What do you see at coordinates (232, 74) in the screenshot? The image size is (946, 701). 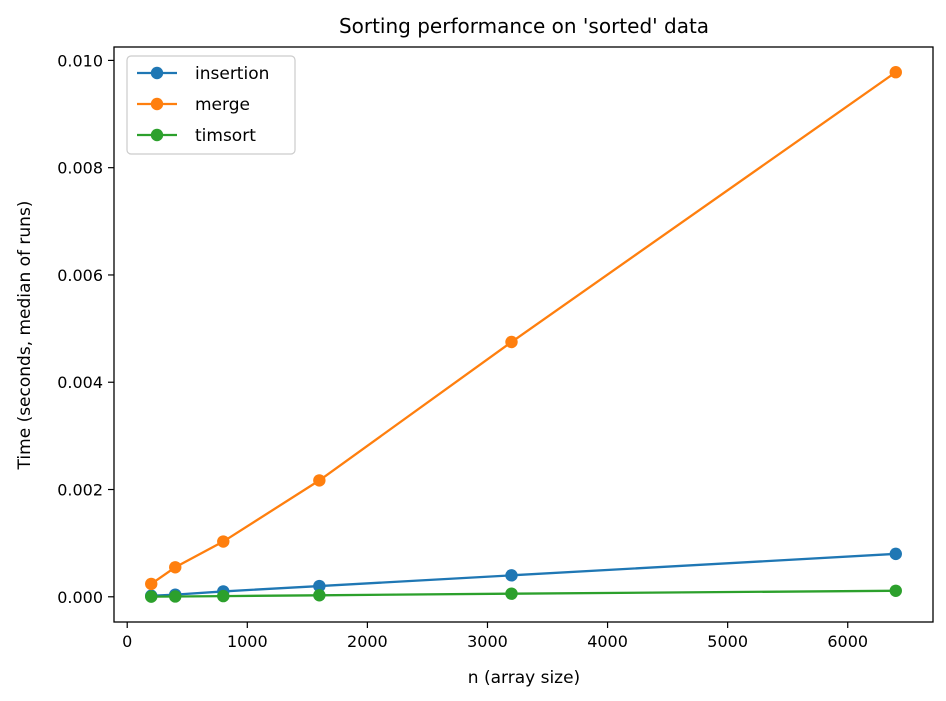 I see `legend-label: insertion` at bounding box center [232, 74].